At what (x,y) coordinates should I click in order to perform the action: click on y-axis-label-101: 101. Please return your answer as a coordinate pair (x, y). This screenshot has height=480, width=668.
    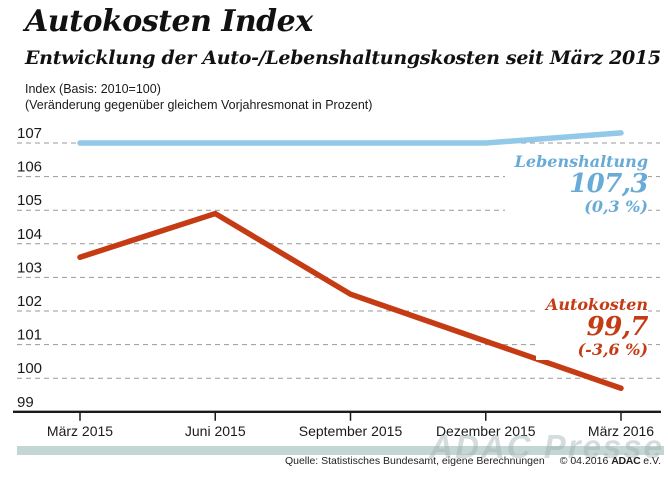
    Looking at the image, I should click on (29, 335).